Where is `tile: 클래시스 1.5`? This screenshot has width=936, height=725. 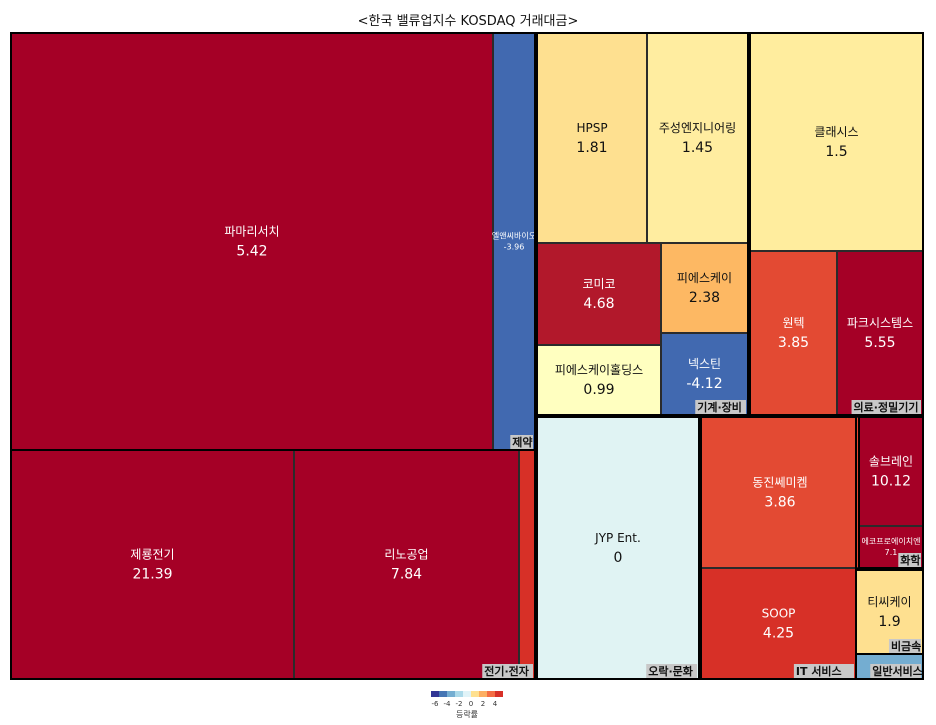 tile: 클래시스 1.5 is located at coordinates (836, 142).